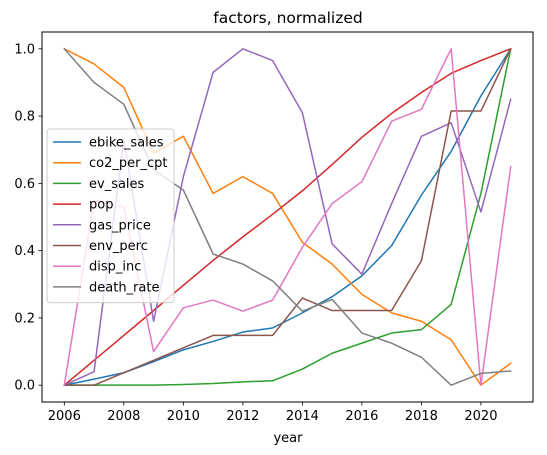 This screenshot has width=547, height=455. What do you see at coordinates (118, 246) in the screenshot?
I see `legend-label-env_perc: env_perc` at bounding box center [118, 246].